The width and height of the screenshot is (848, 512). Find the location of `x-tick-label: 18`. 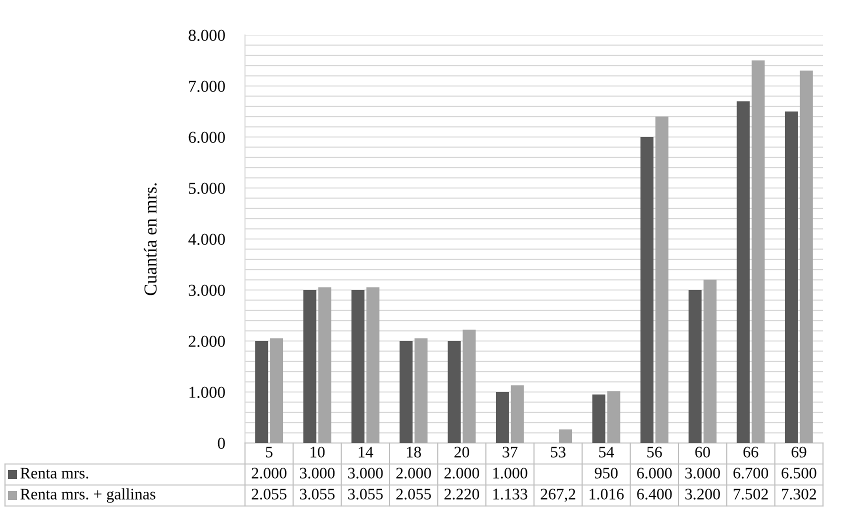

x-tick-label: 18 is located at coordinates (414, 452).